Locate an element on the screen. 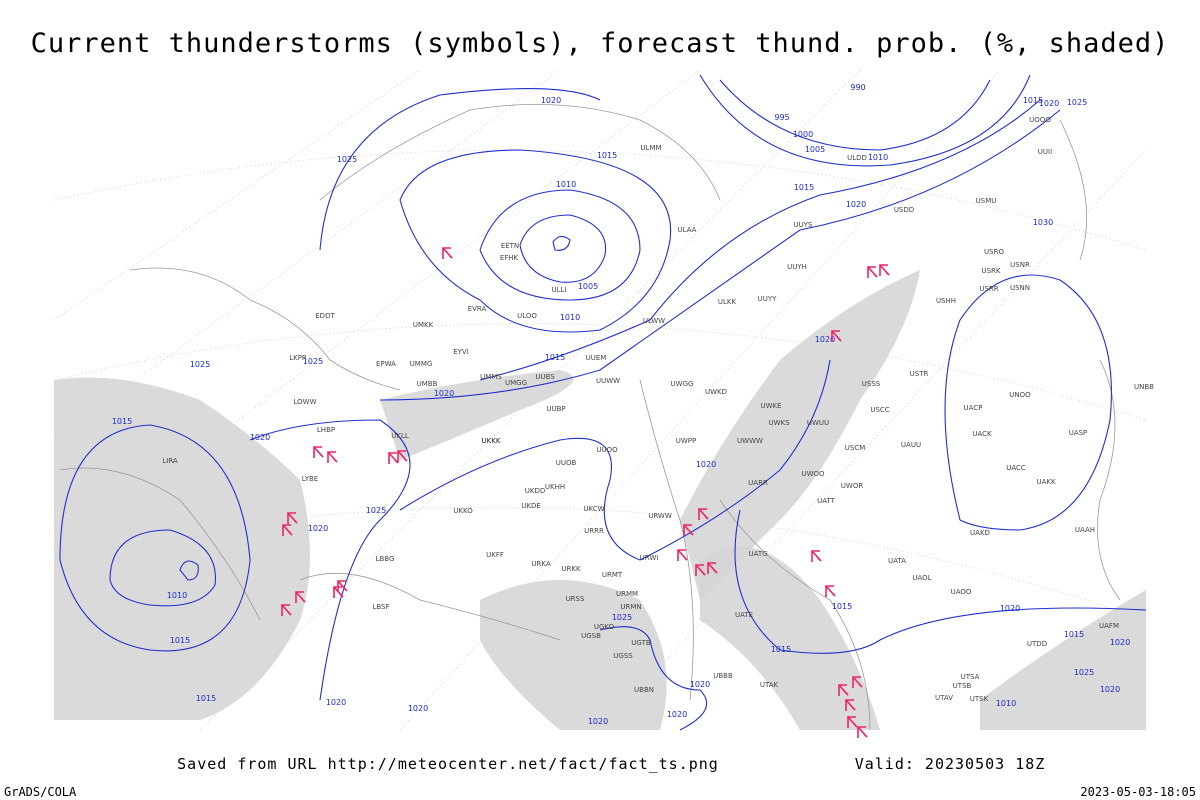  station-label: URMN is located at coordinates (630, 607).